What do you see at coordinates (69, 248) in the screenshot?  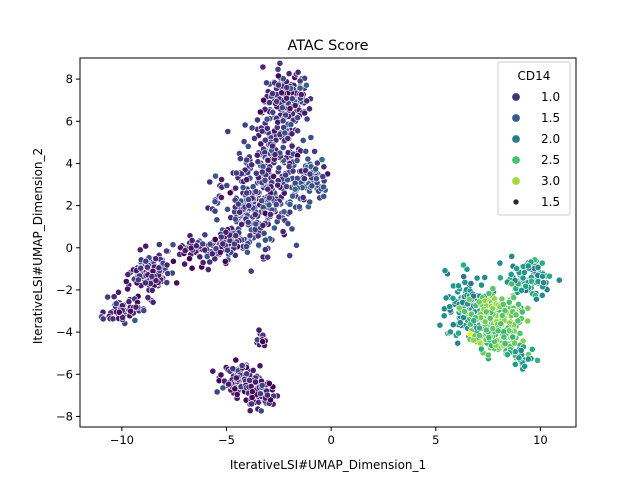 I see `y-tick-label: 0` at bounding box center [69, 248].